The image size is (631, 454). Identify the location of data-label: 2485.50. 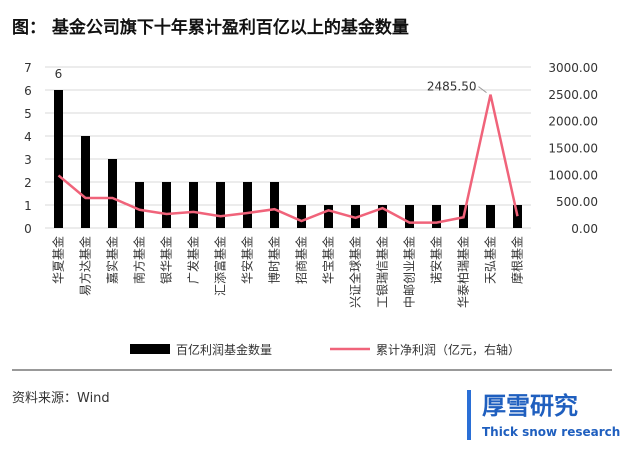
(452, 87).